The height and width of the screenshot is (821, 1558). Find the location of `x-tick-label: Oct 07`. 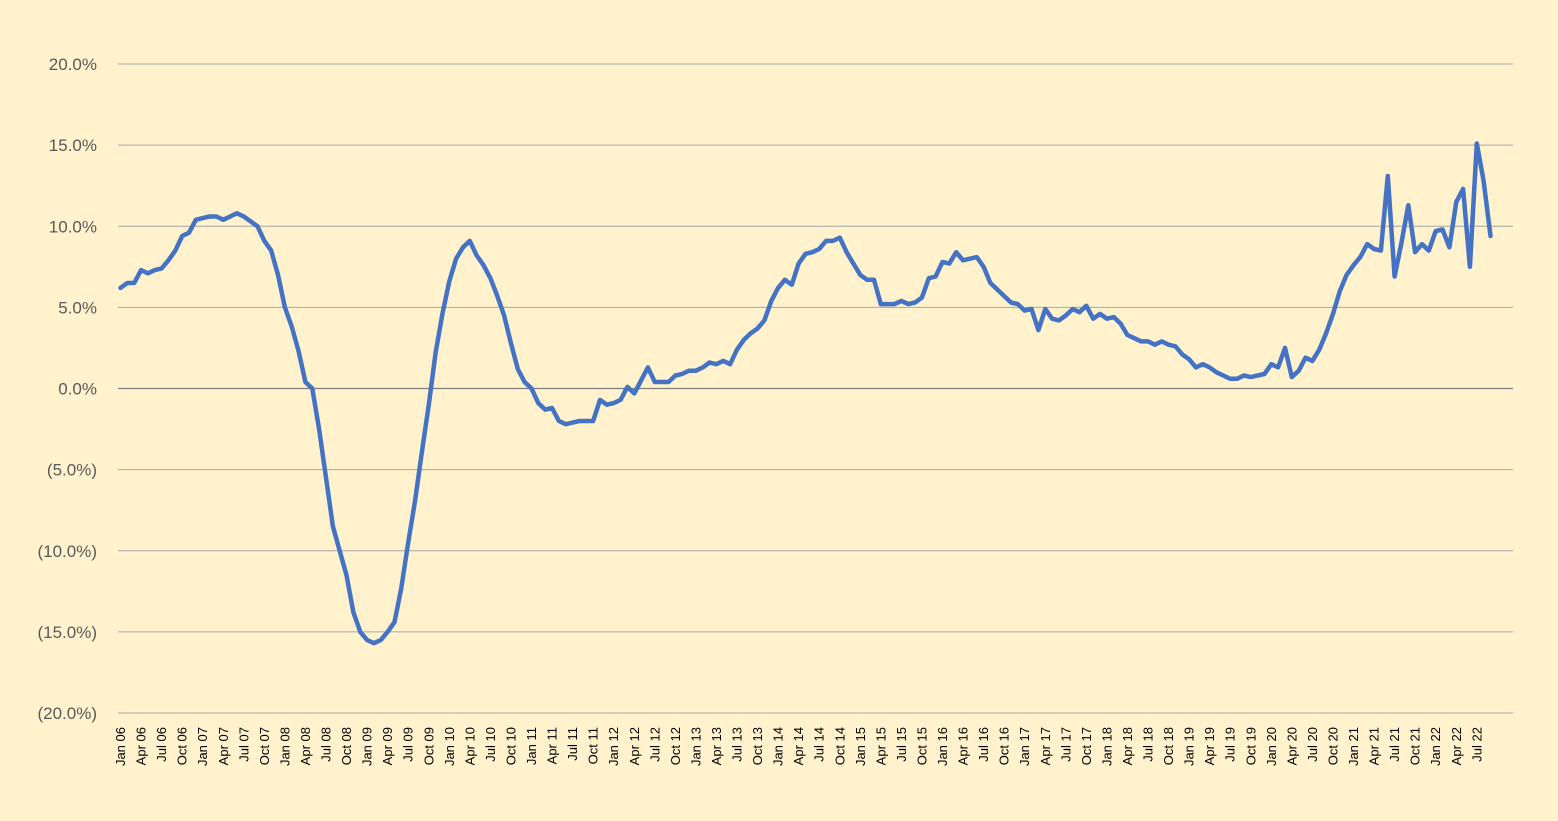

x-tick-label: Oct 07 is located at coordinates (264, 746).